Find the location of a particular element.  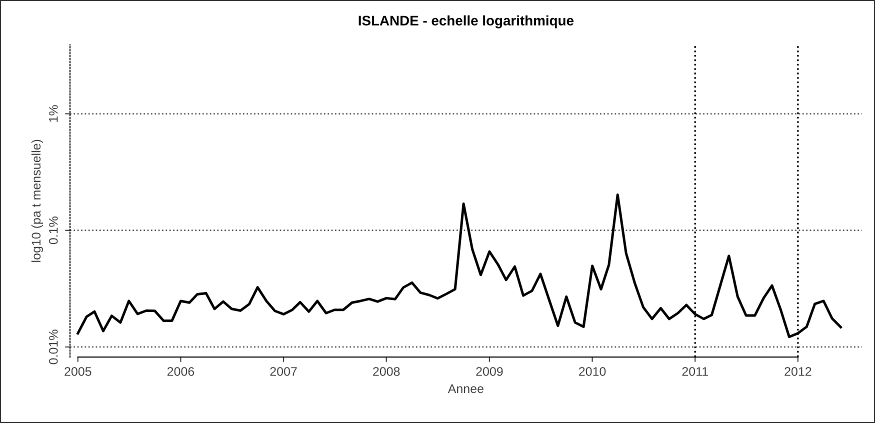

x-tick-label: 2011 is located at coordinates (695, 371).